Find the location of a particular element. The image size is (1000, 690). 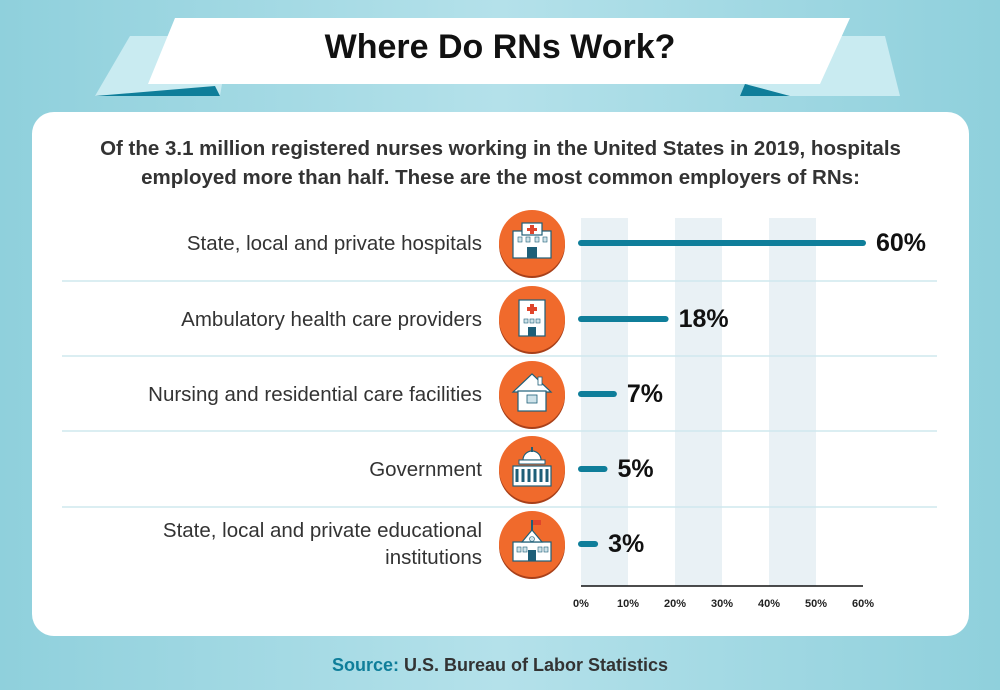

category-label: Ambulatory health care providers is located at coordinates (331, 319).